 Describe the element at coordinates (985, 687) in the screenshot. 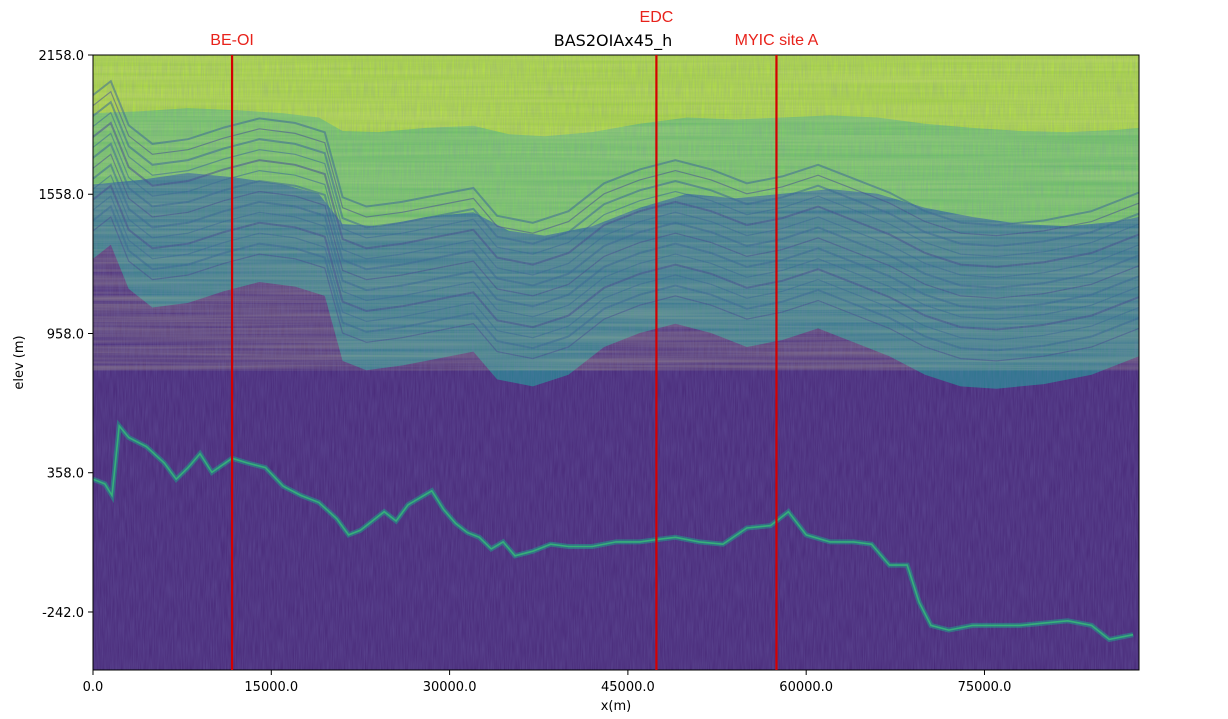

I see `x-tick-label: 75000.0` at that location.